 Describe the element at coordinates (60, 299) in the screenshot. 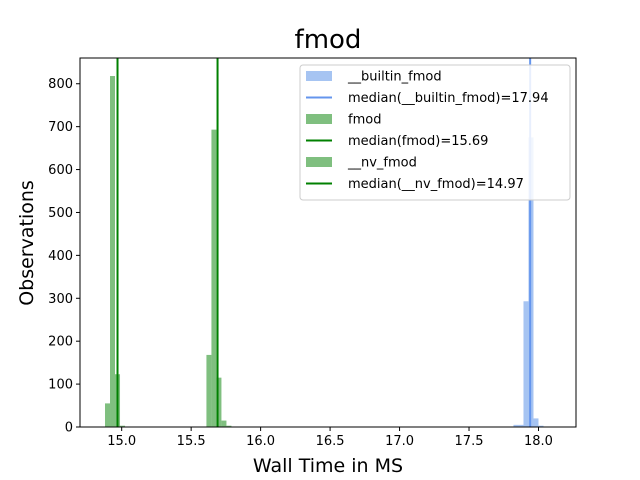

I see `y-tick-label: 300` at that location.